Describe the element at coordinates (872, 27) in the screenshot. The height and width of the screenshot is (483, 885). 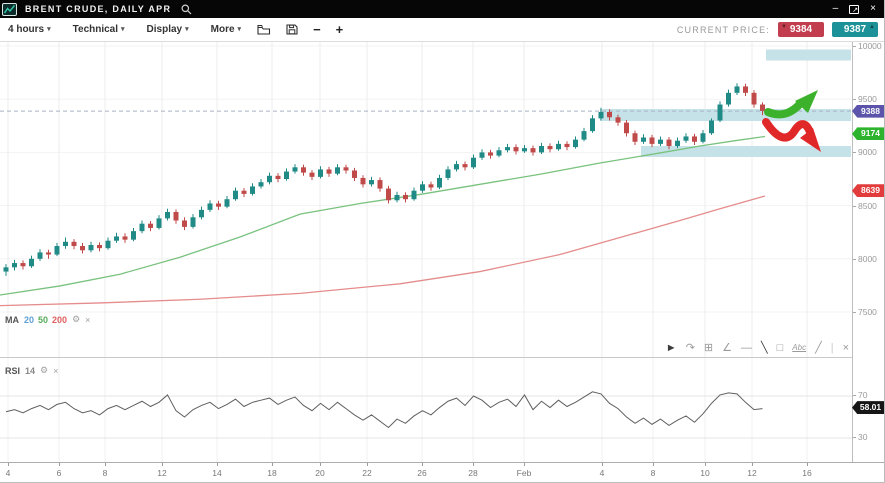
I see `ask-direction-icon: ▲` at that location.